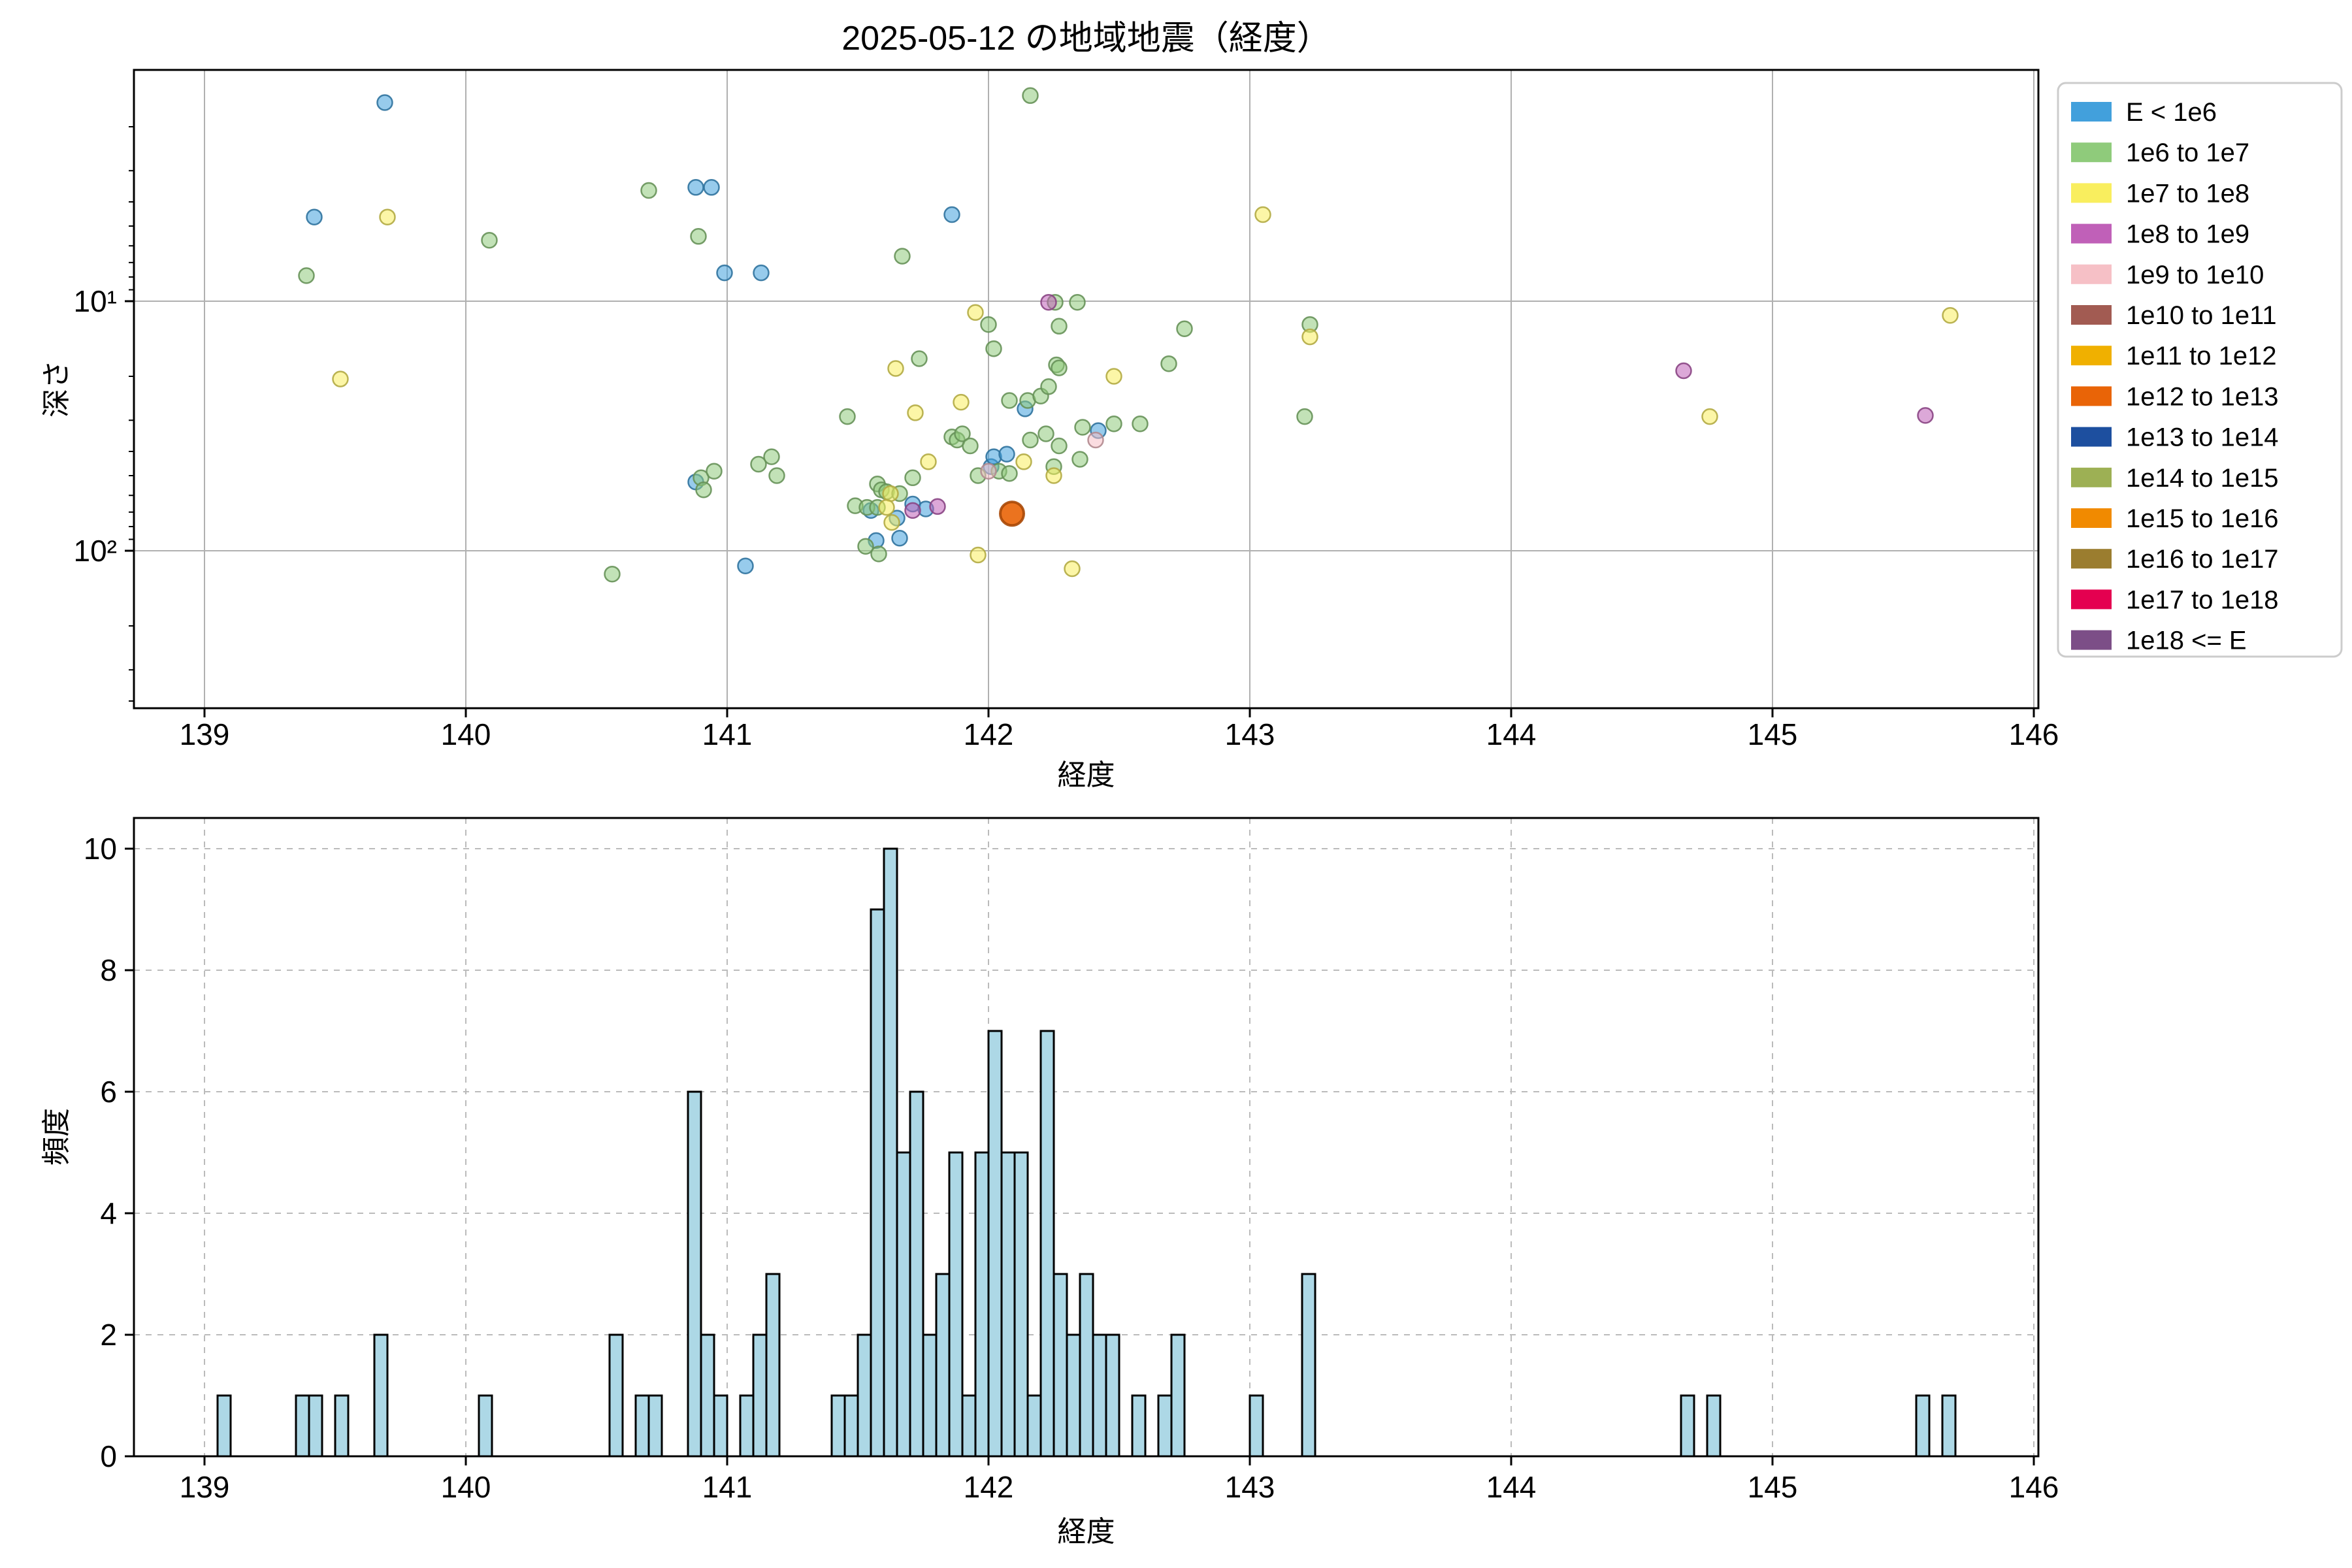 This screenshot has width=2352, height=1568. What do you see at coordinates (2174, 315) in the screenshot?
I see `legend-item: 1e10 to 1e11` at bounding box center [2174, 315].